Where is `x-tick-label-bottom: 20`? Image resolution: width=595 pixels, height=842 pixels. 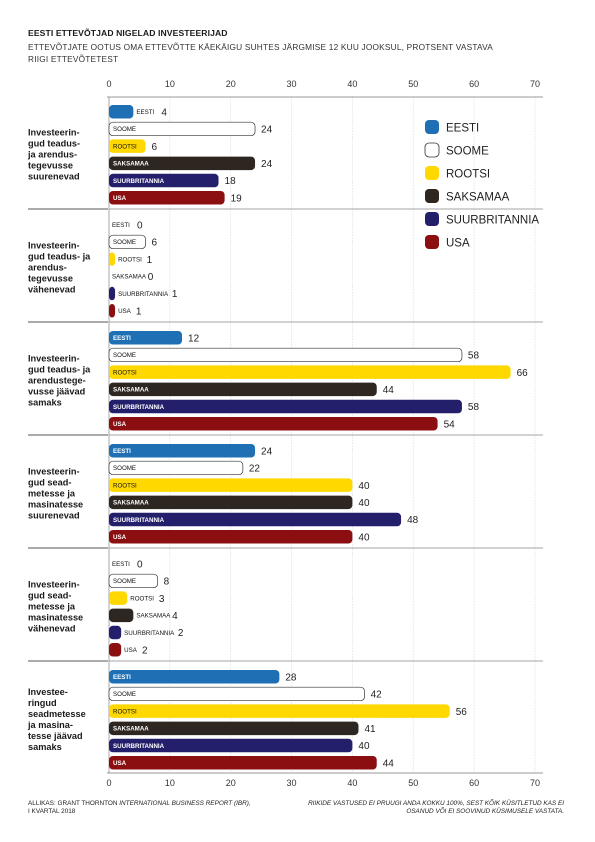 x-tick-label-bottom: 20 is located at coordinates (231, 783).